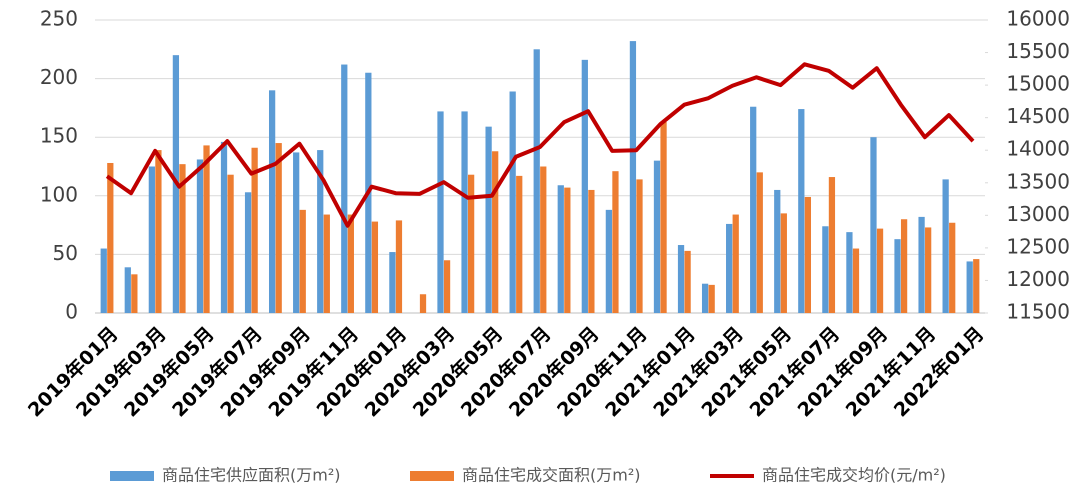 The height and width of the screenshot is (504, 1080). I want to click on y2-tick-label: 13000, so click(1038, 214).